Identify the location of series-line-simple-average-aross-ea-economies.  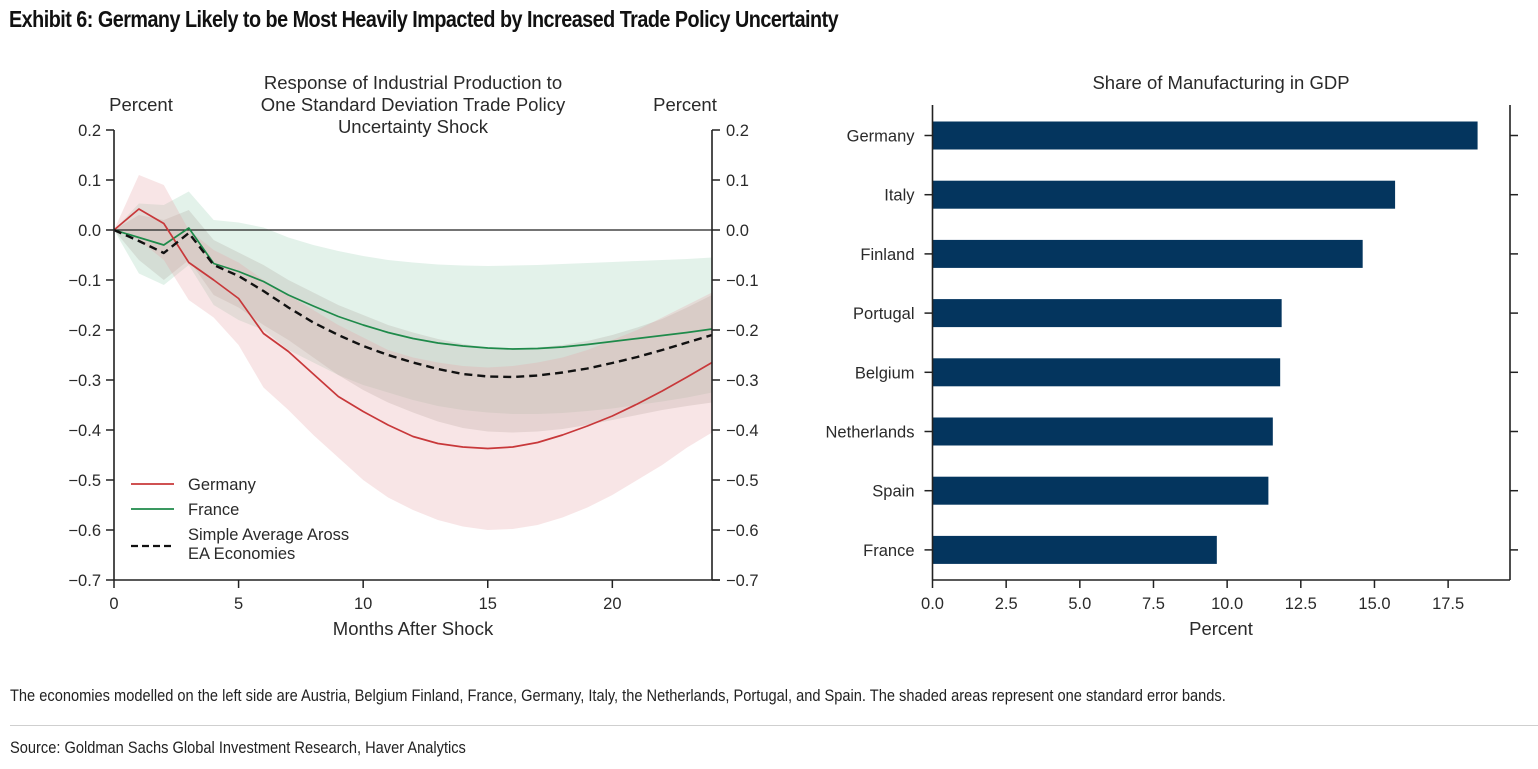
(413, 303).